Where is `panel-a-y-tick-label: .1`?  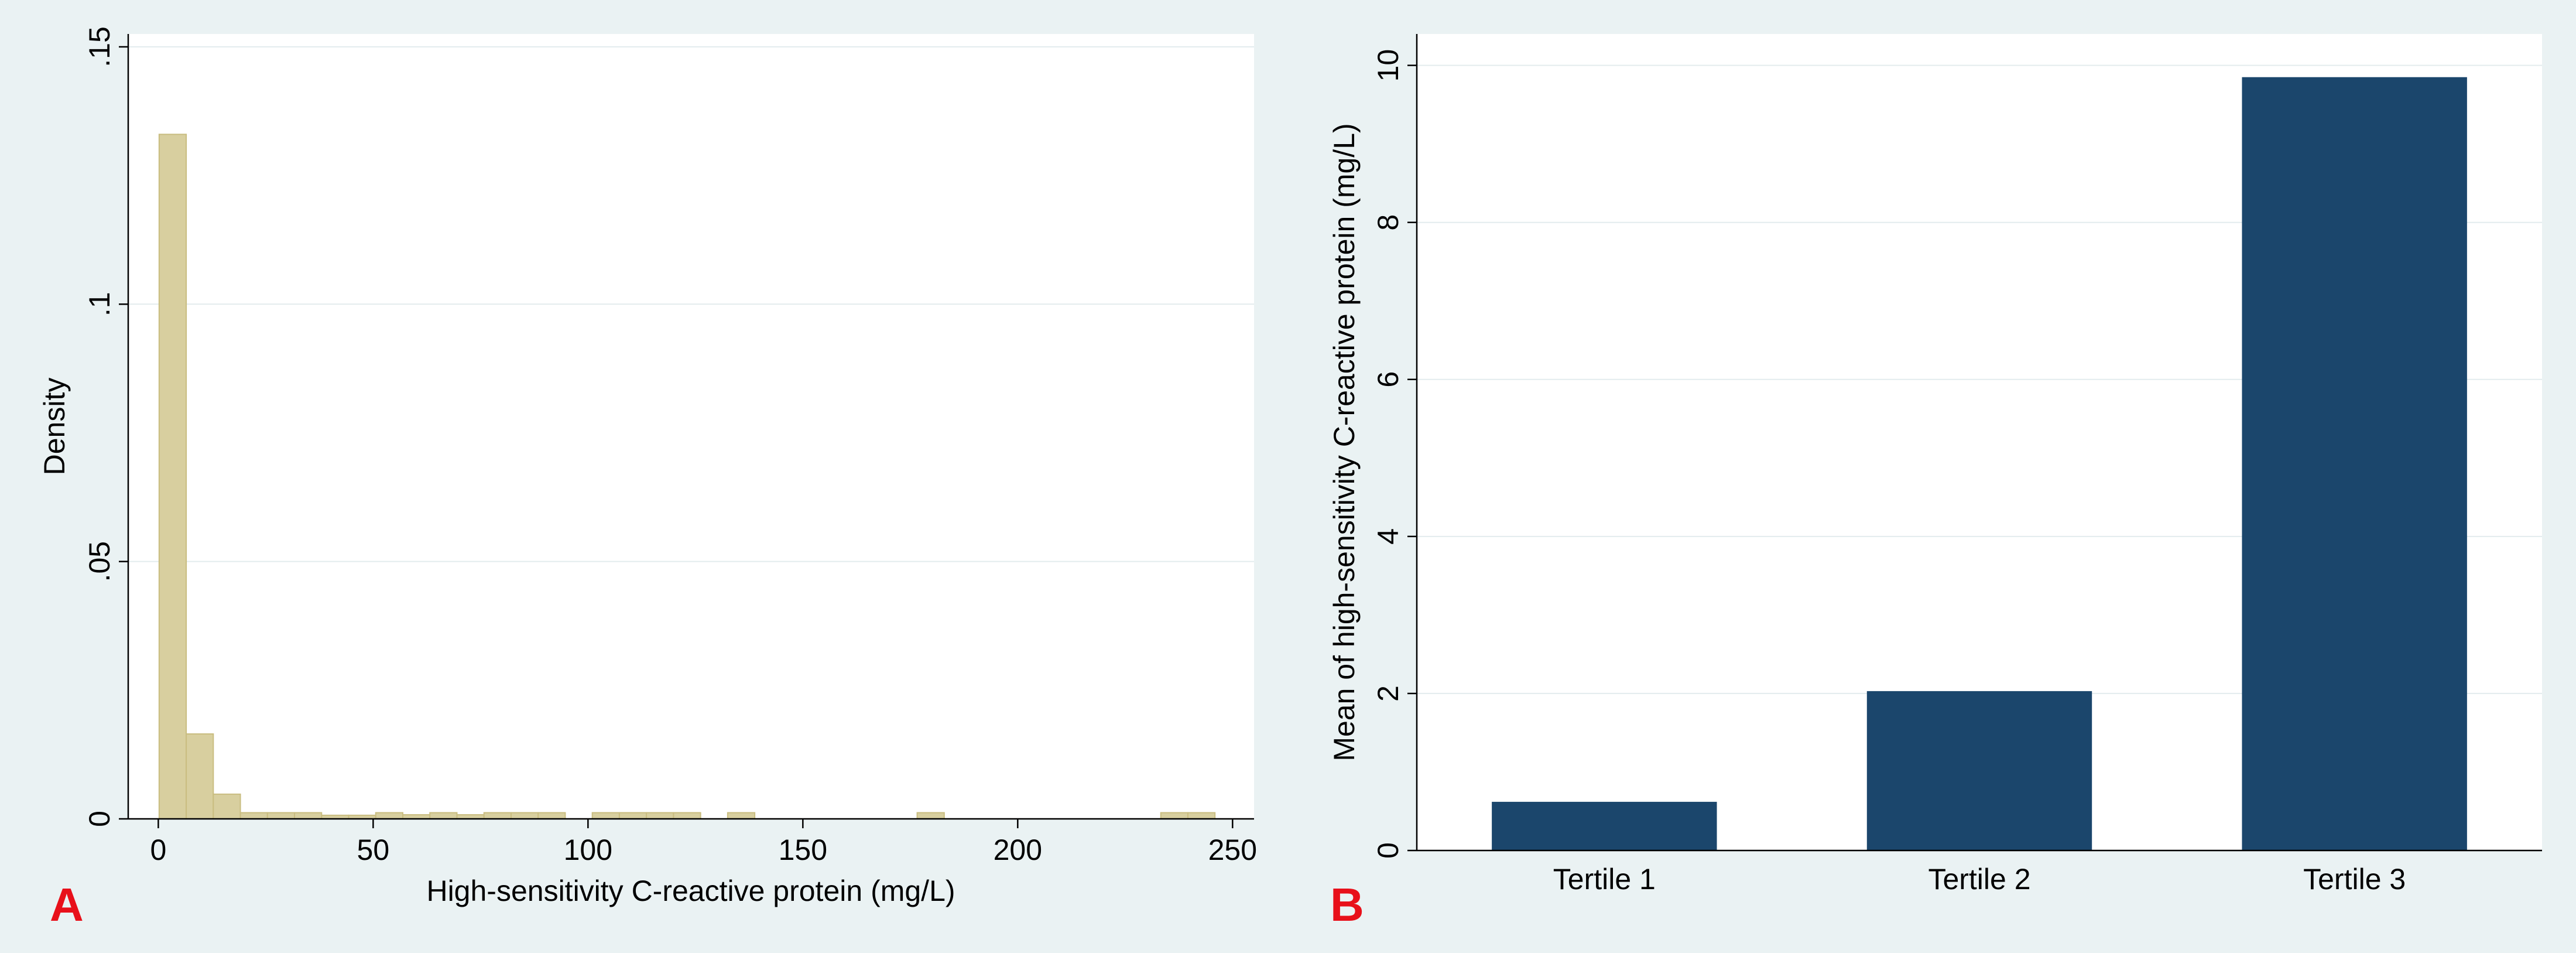
panel-a-y-tick-label: .1 is located at coordinates (99, 304).